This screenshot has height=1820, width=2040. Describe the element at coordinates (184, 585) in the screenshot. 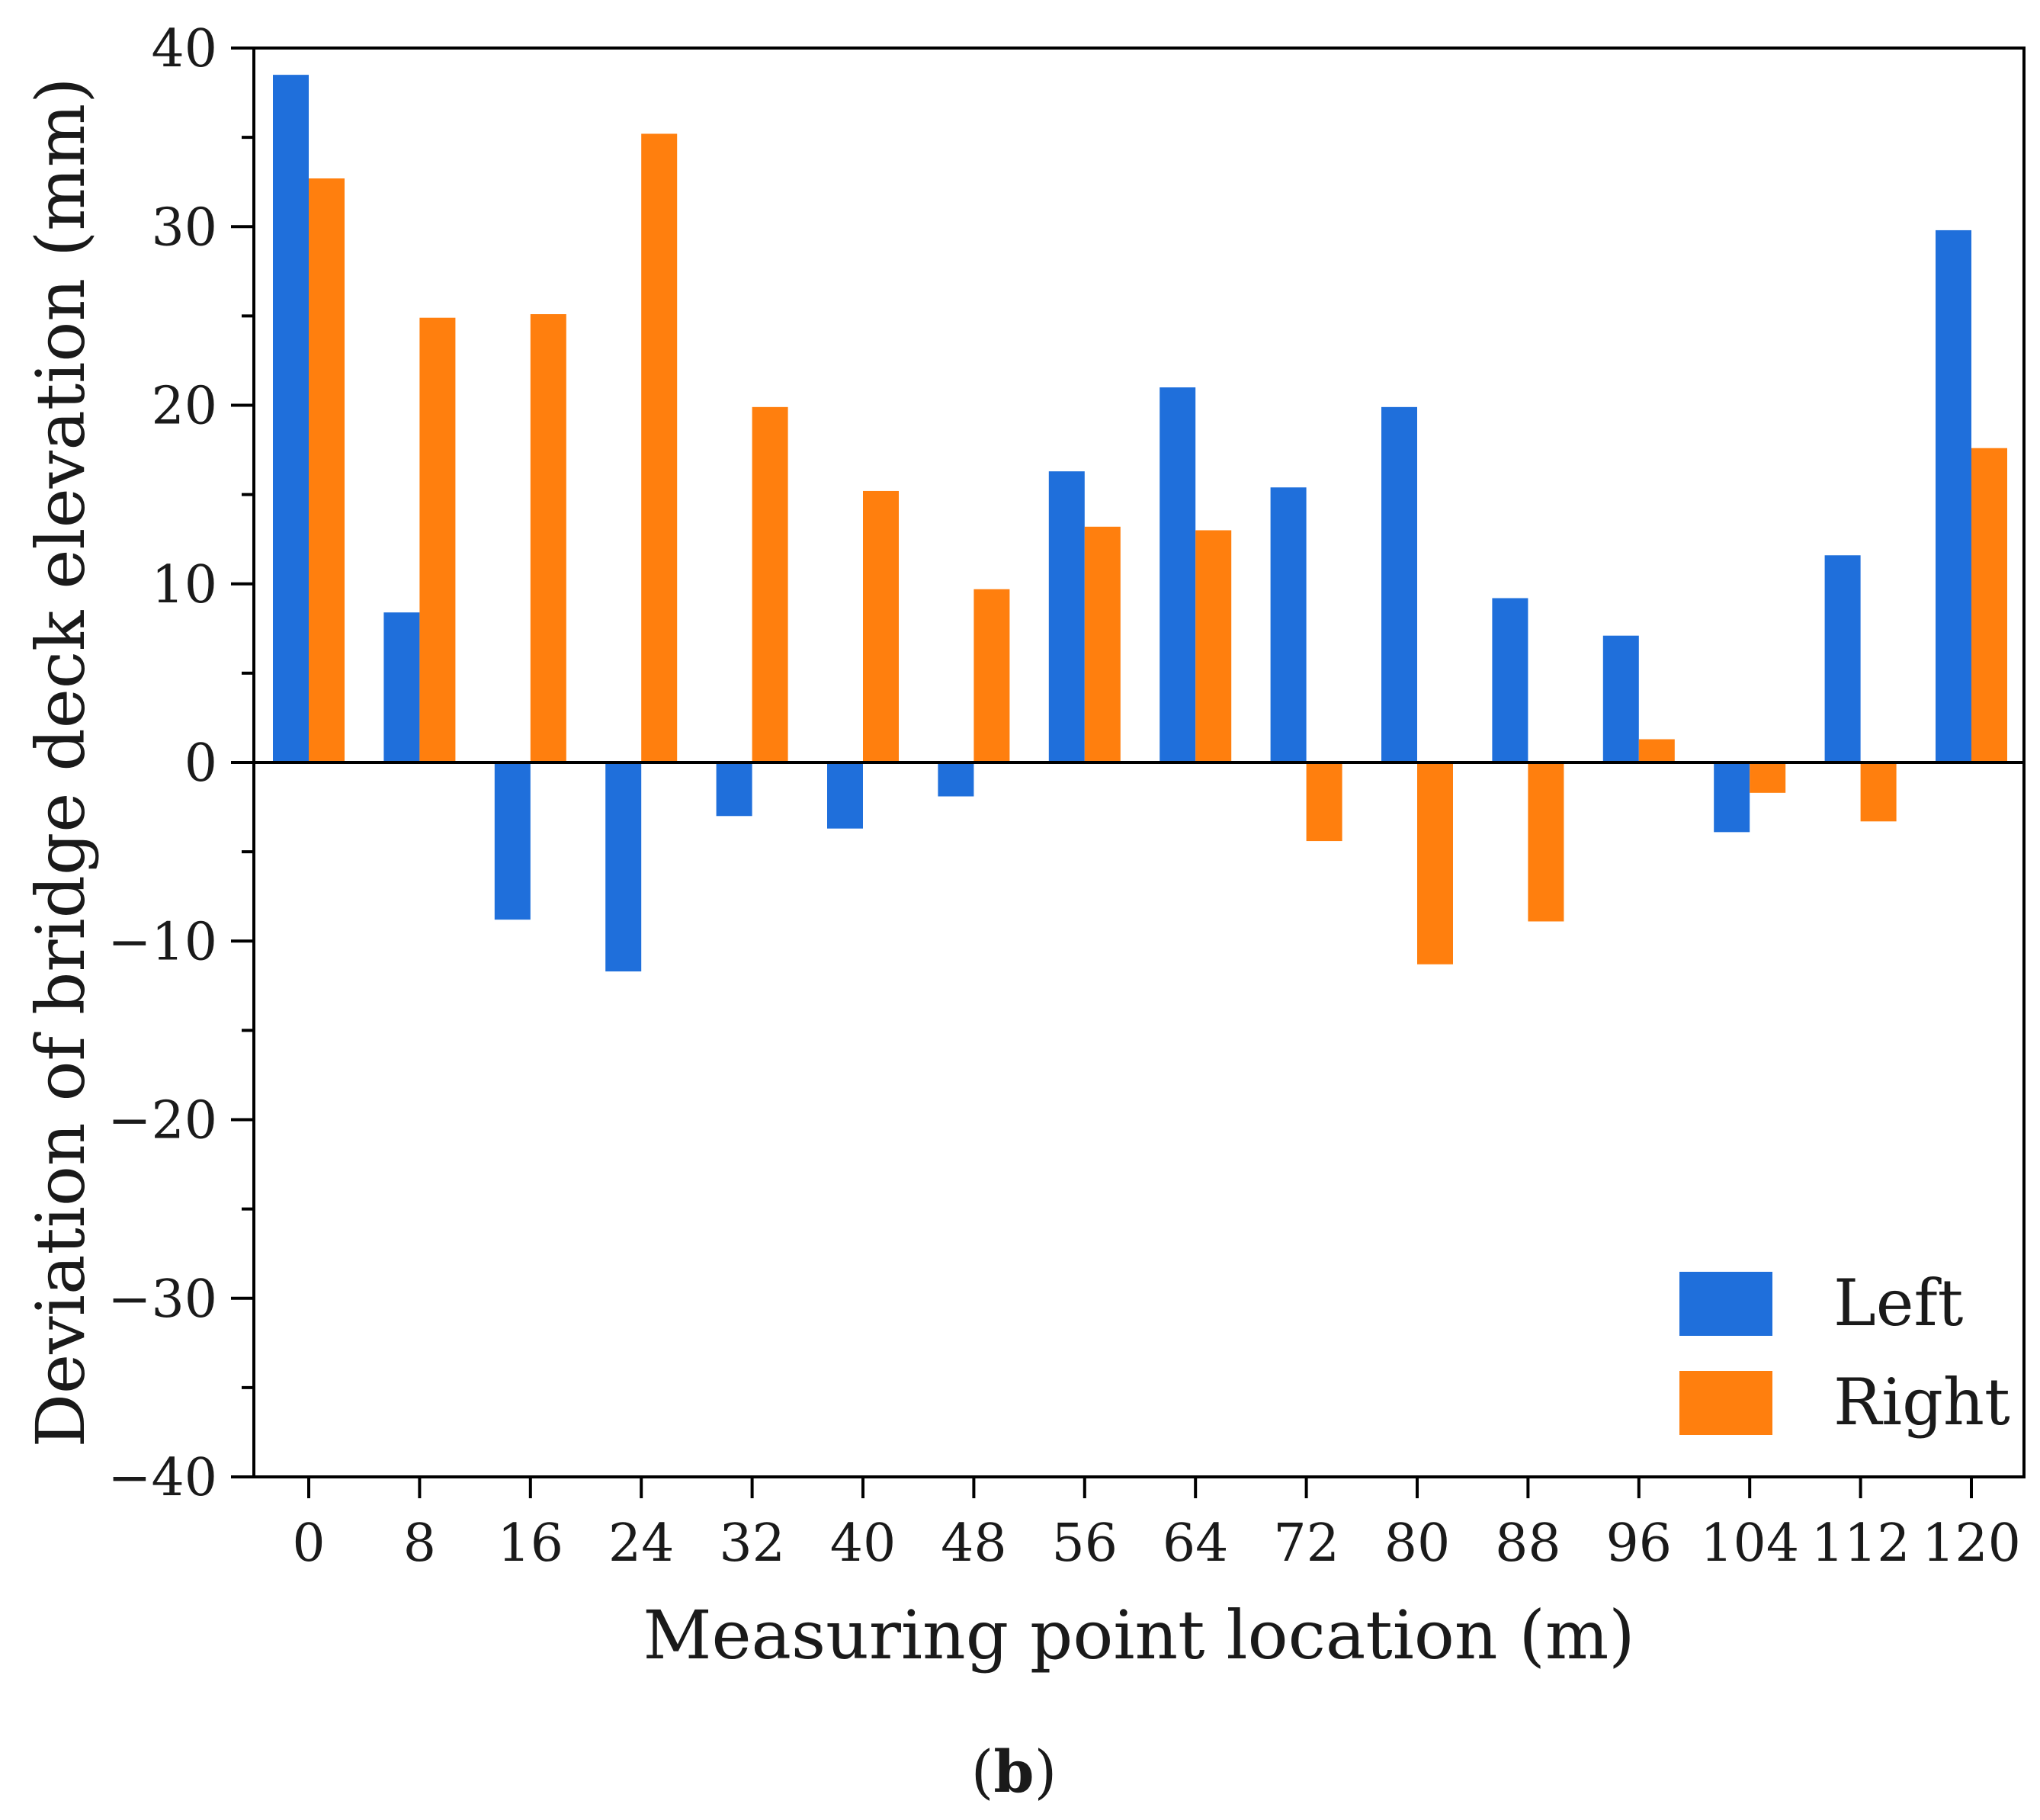

I see `y-tick-label: 10` at that location.